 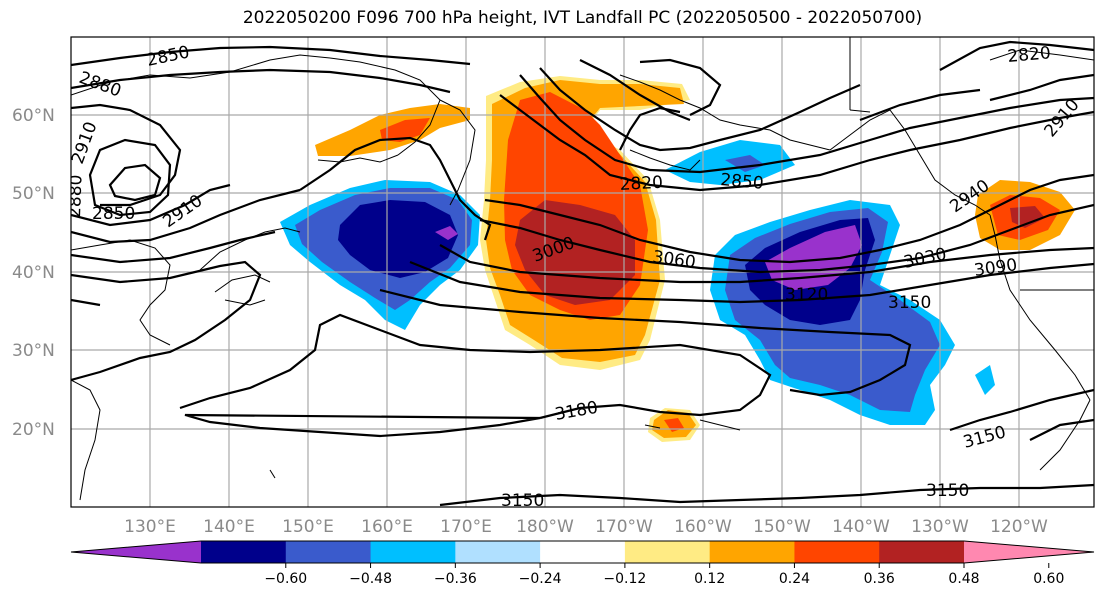 I want to click on lat-label: 50°N, so click(x=33, y=194).